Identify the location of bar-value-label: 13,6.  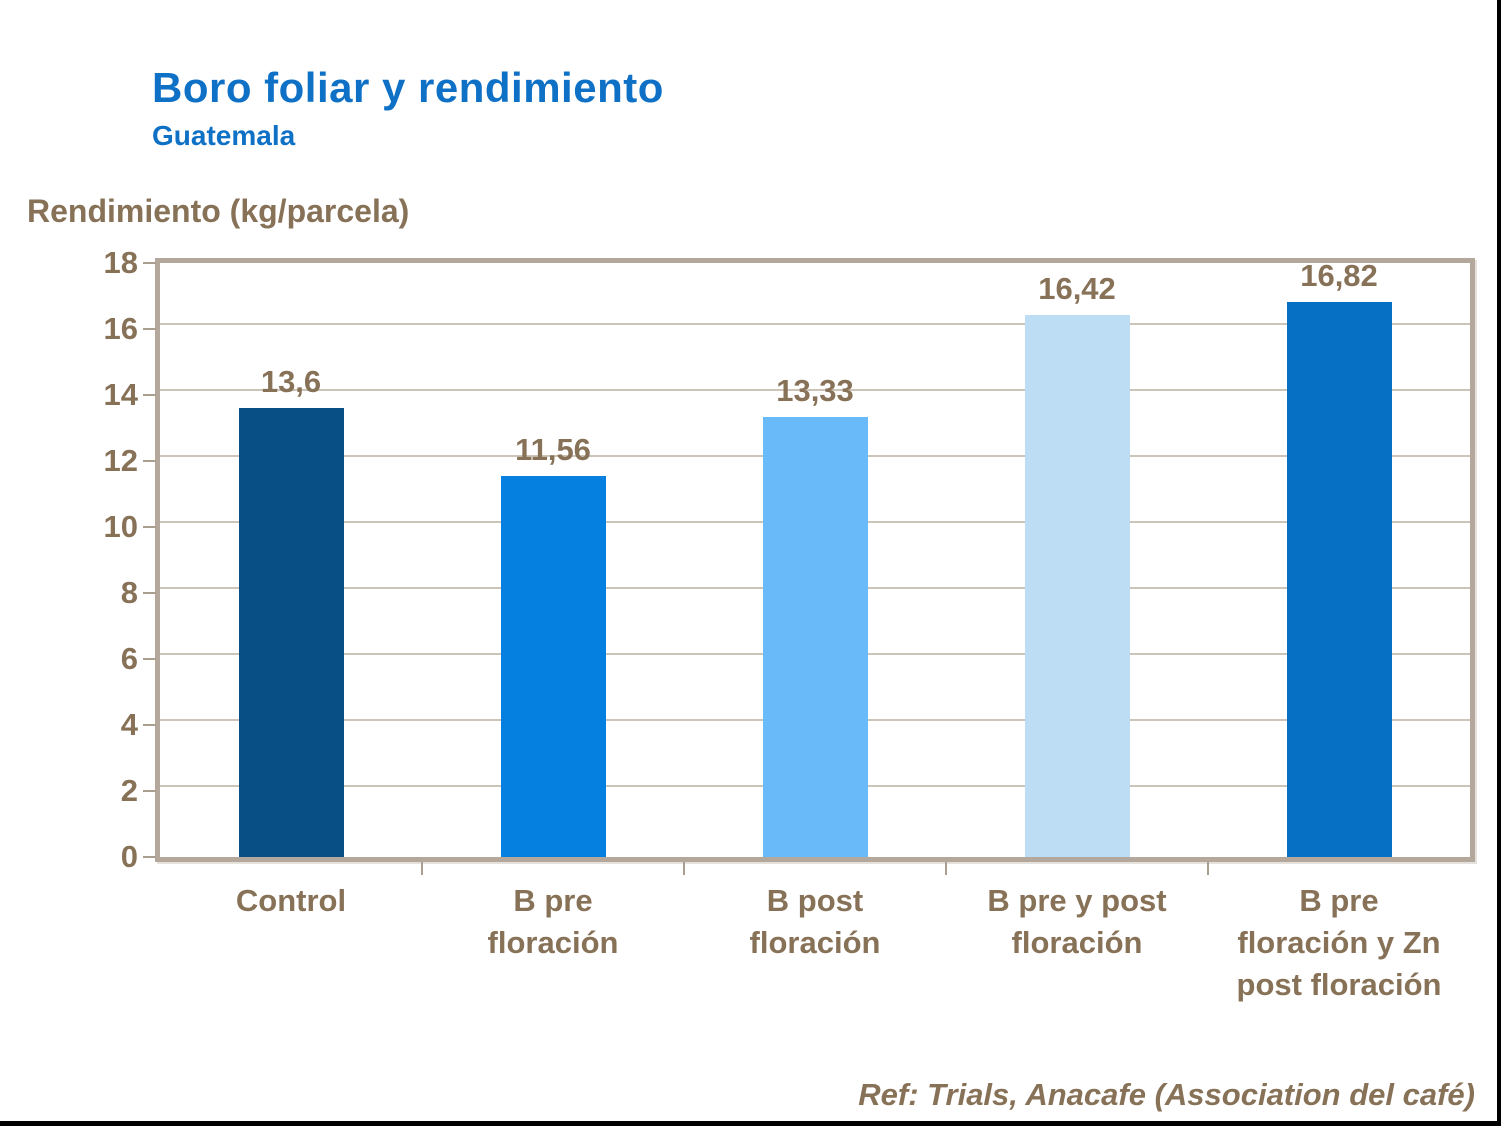
(291, 382).